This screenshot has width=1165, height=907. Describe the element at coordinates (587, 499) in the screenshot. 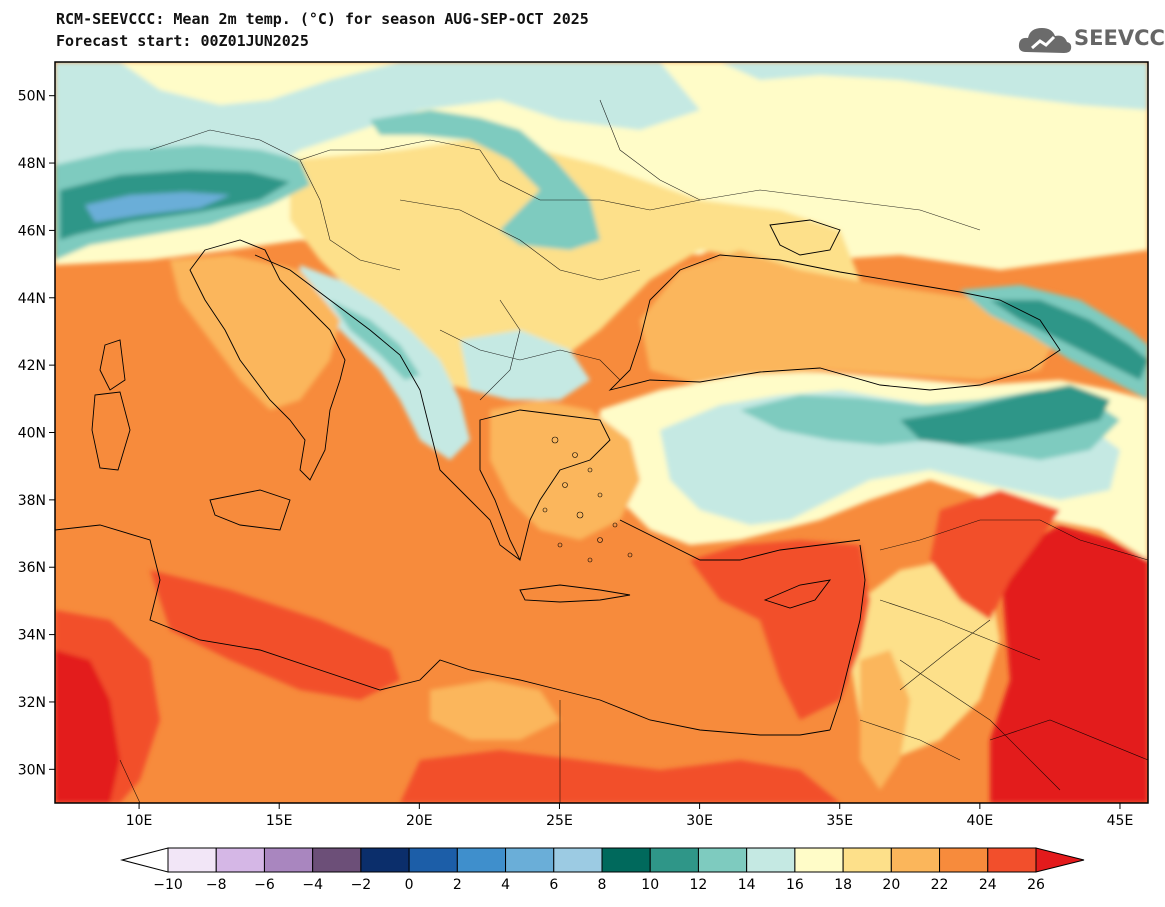

I see `aegean-islands` at that location.